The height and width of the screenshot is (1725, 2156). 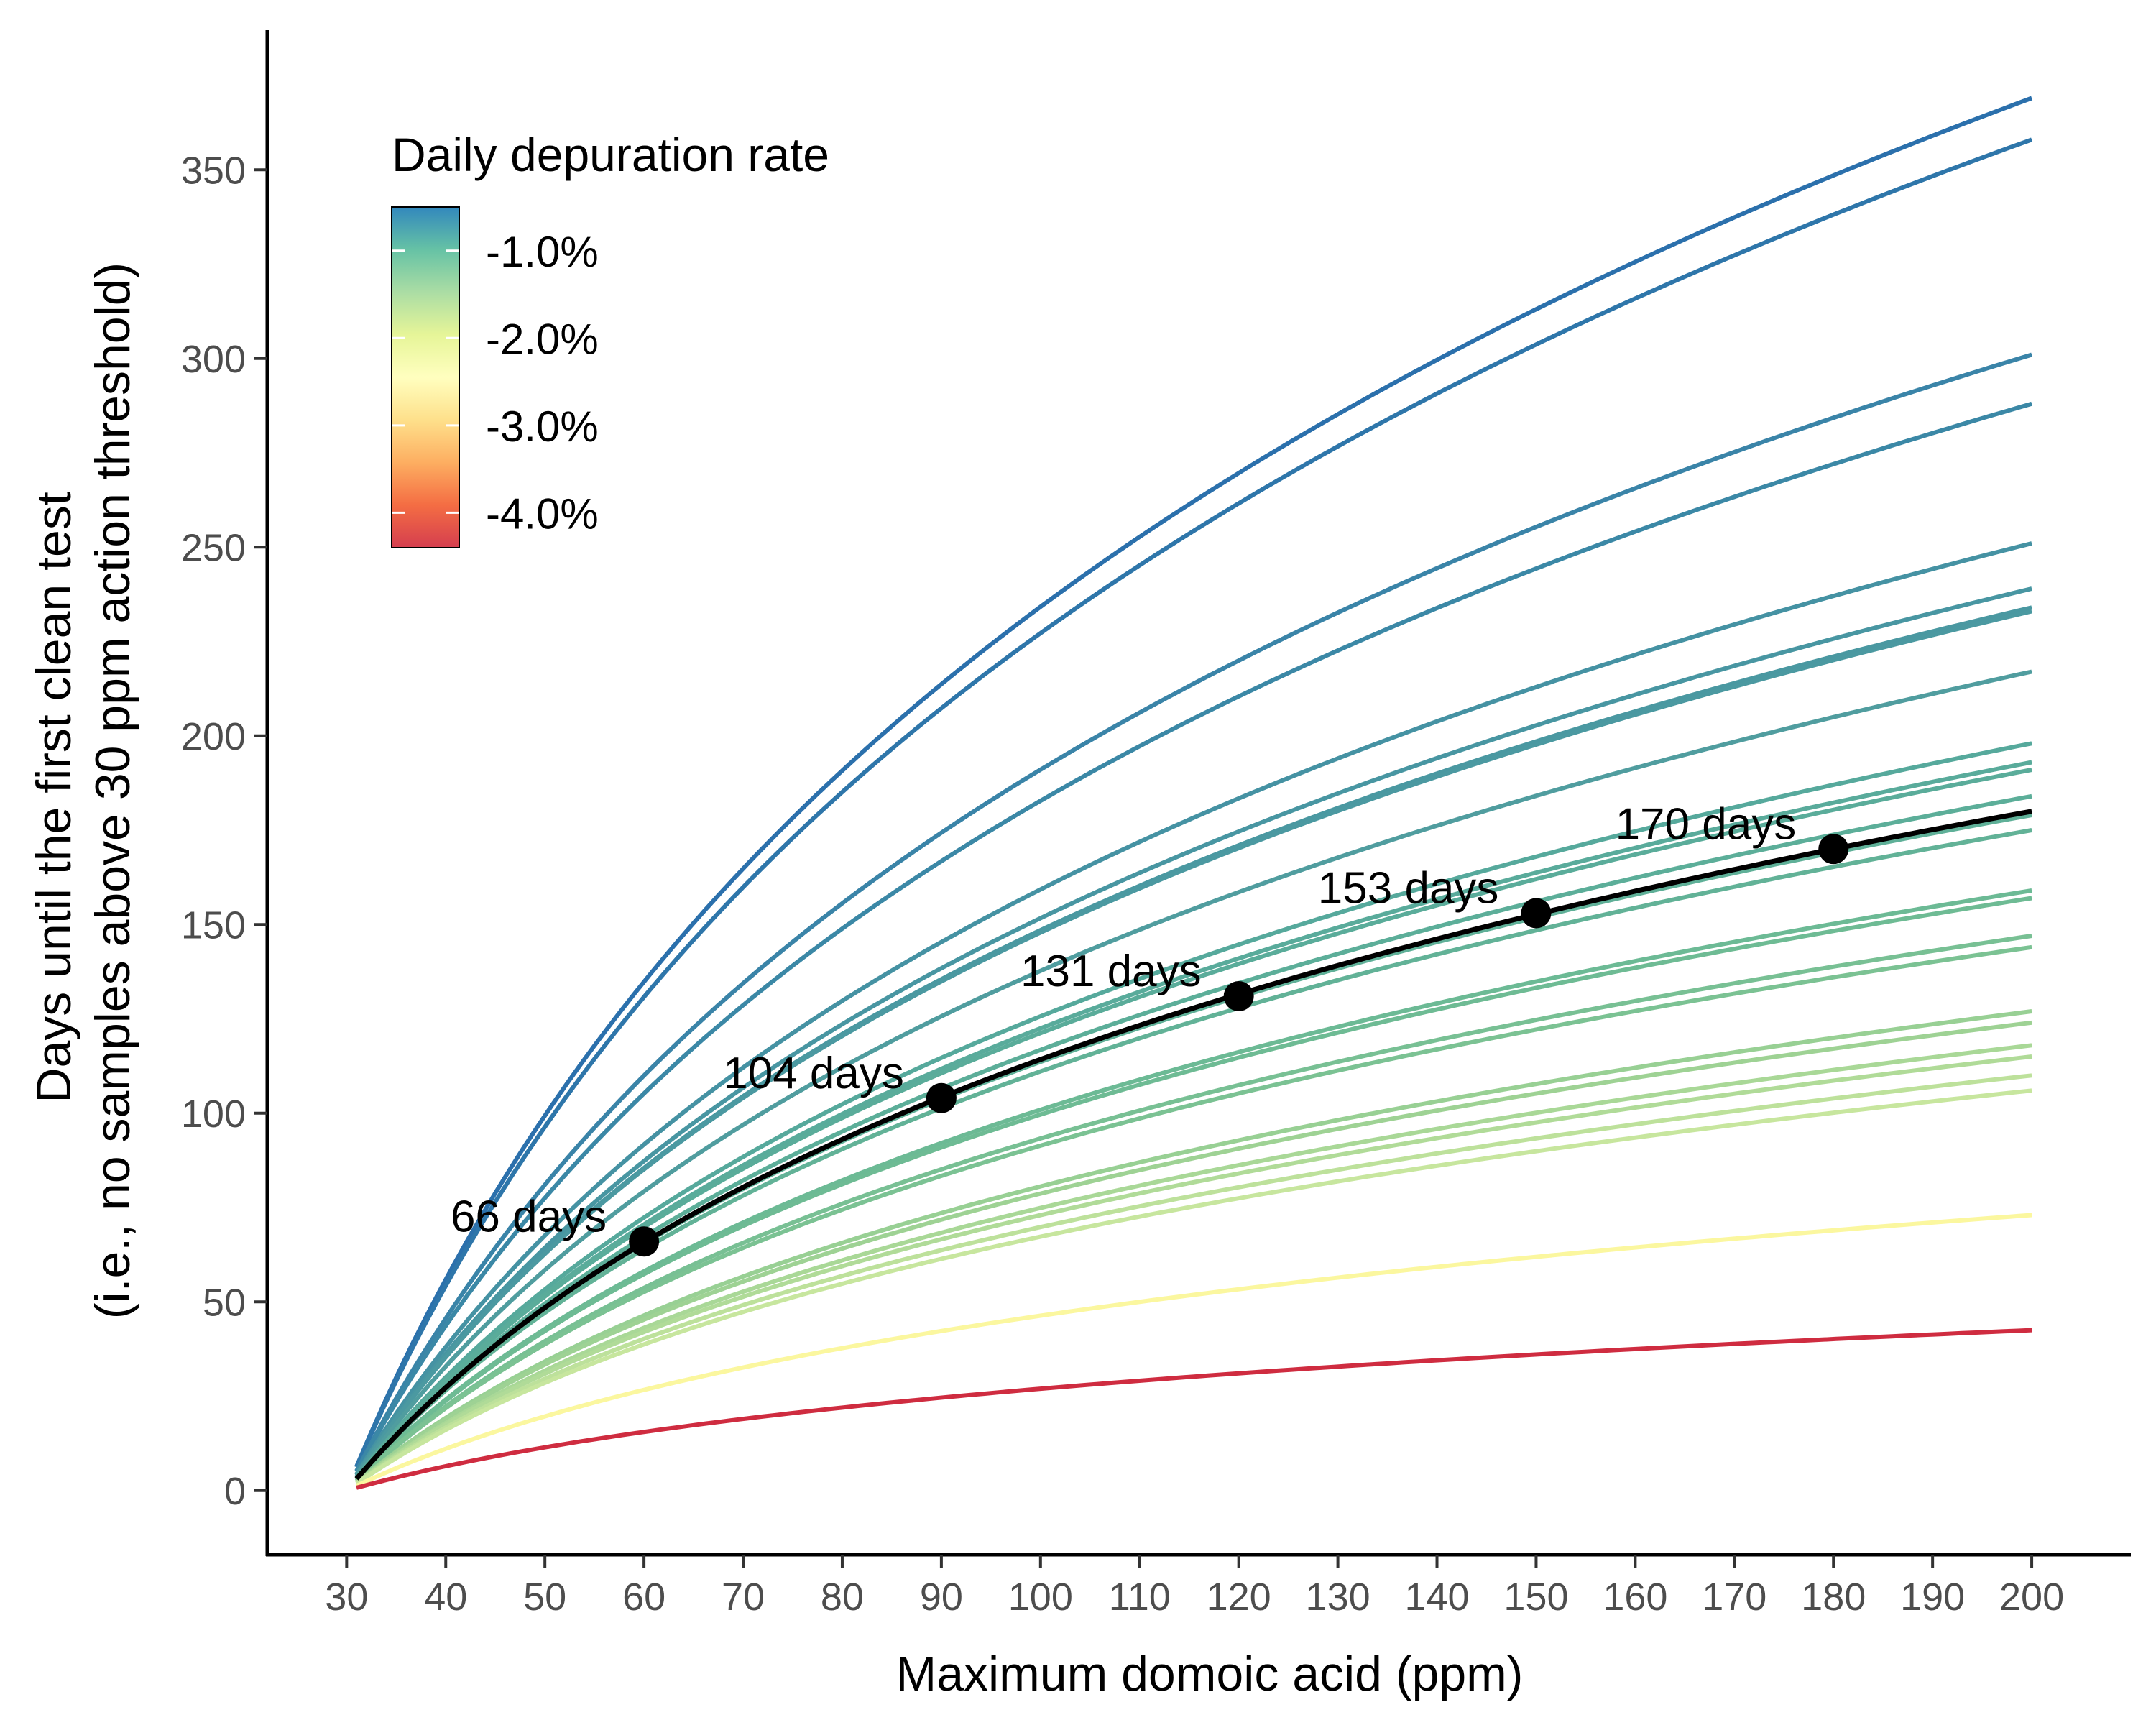 I want to click on legend-ticks: -1.0% -2.0% -3.0% -4.0%, so click(x=495, y=377).